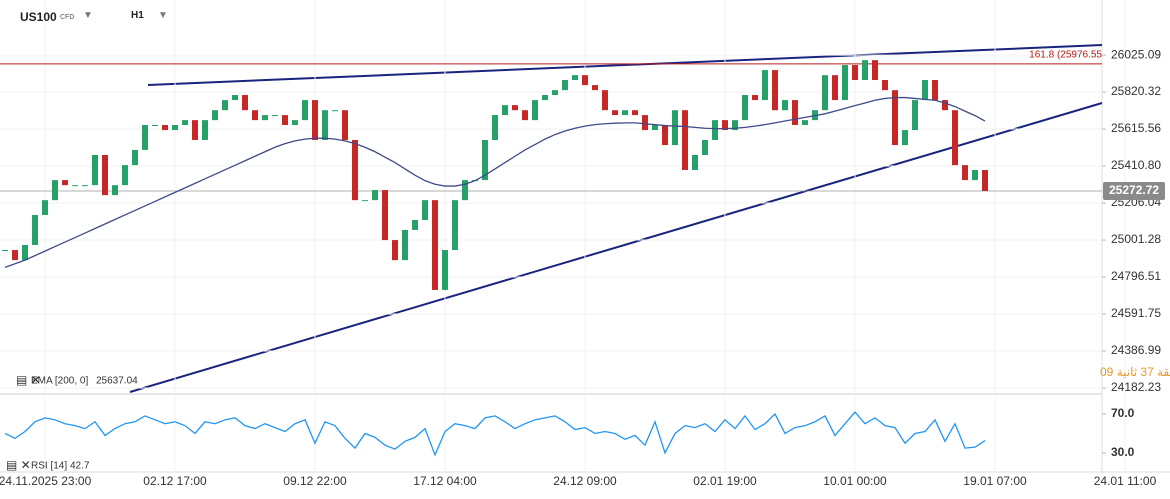 The image size is (1170, 499). I want to click on timeframe: H1, so click(137, 15).